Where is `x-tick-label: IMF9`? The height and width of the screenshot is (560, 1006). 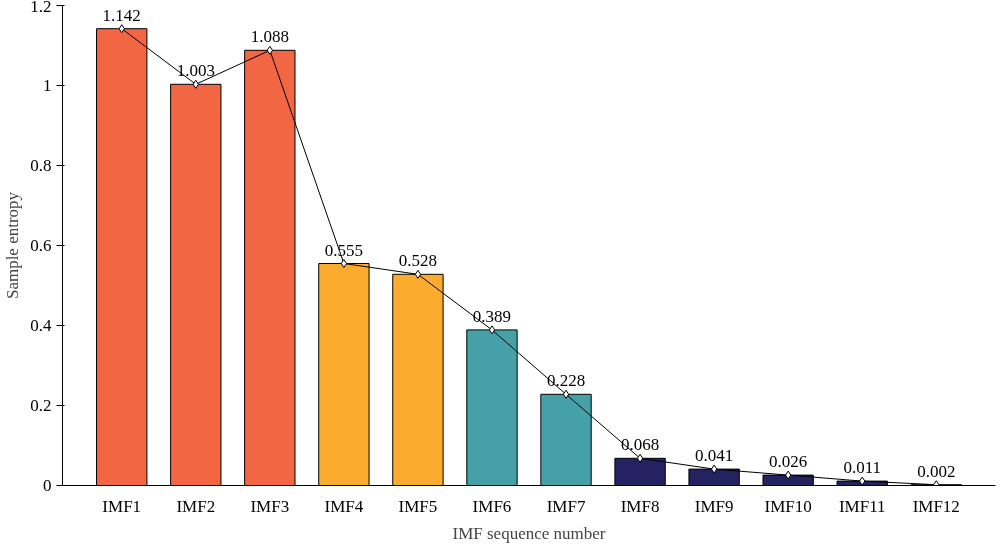
x-tick-label: IMF9 is located at coordinates (714, 506).